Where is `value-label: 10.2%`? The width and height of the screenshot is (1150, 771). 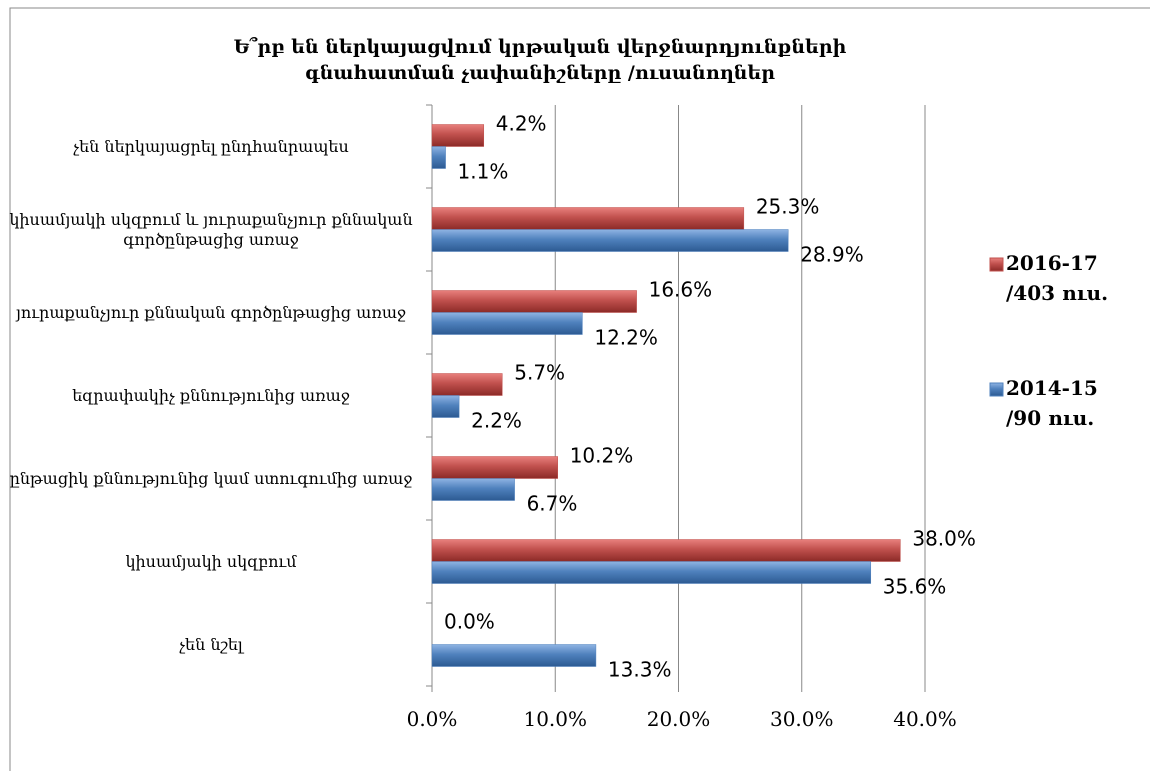
value-label: 10.2% is located at coordinates (602, 456).